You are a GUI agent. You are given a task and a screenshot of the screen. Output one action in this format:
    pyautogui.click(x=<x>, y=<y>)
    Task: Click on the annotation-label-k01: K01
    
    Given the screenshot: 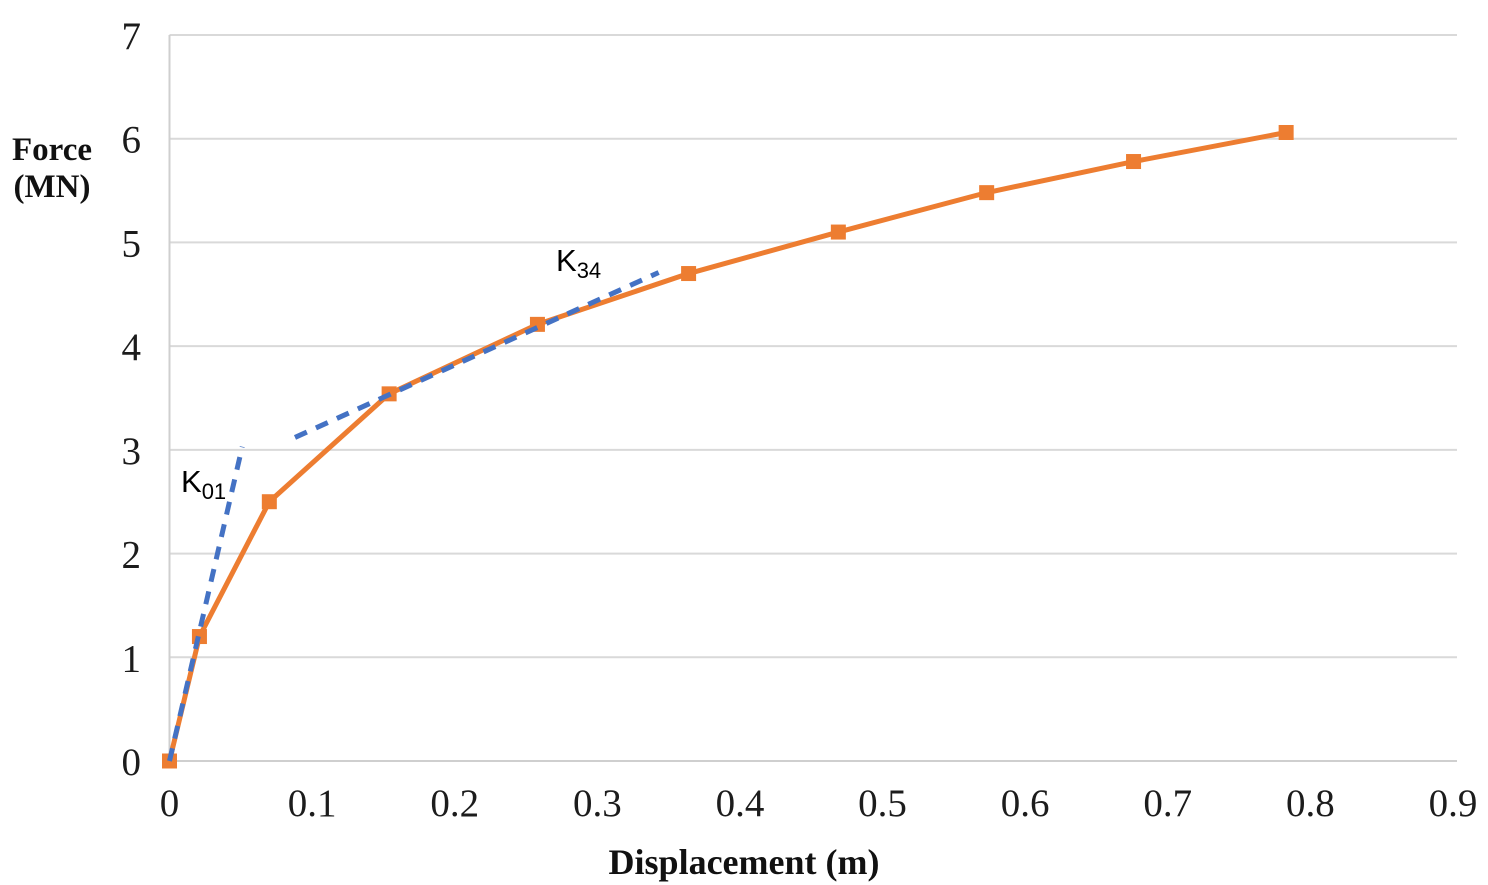 What is the action you would take?
    pyautogui.click(x=203, y=486)
    